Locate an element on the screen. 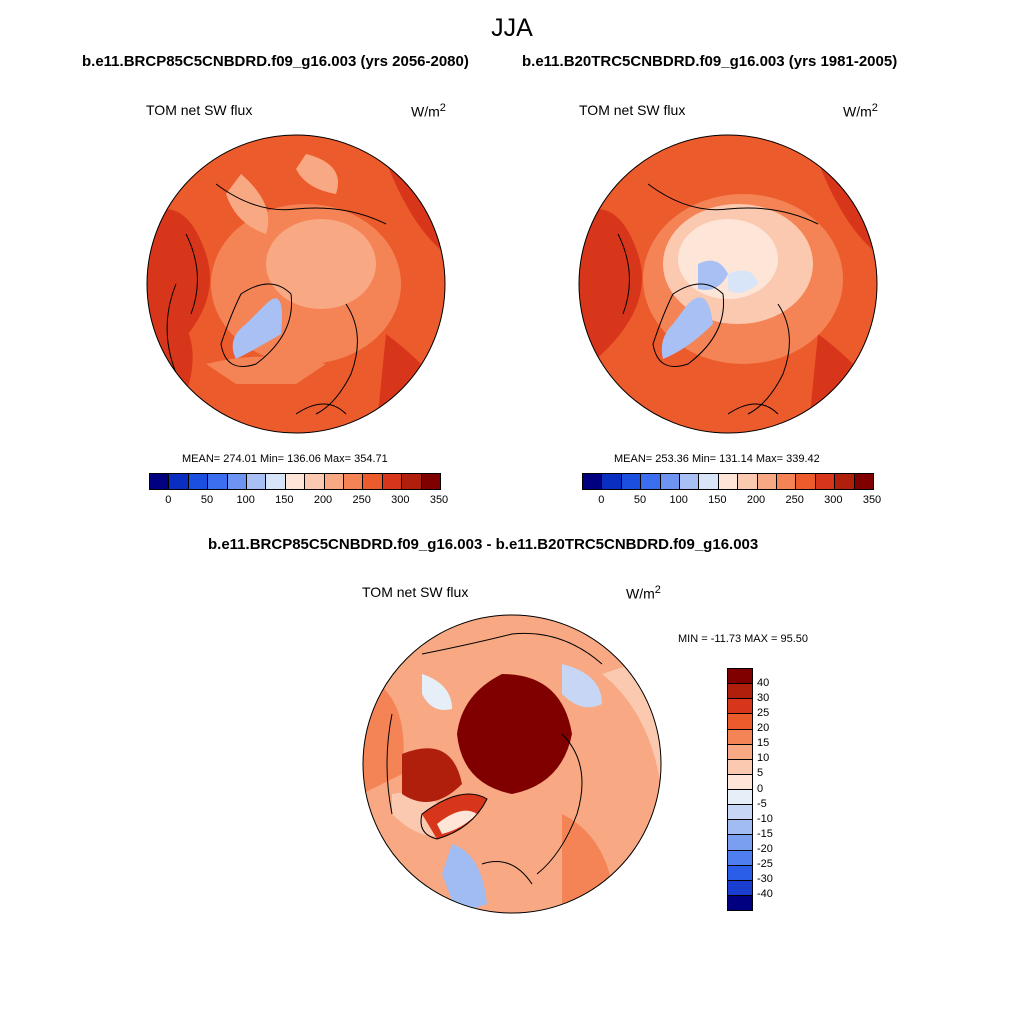 This screenshot has width=1024, height=1024. colorbar-tick-label: -25 is located at coordinates (765, 863).